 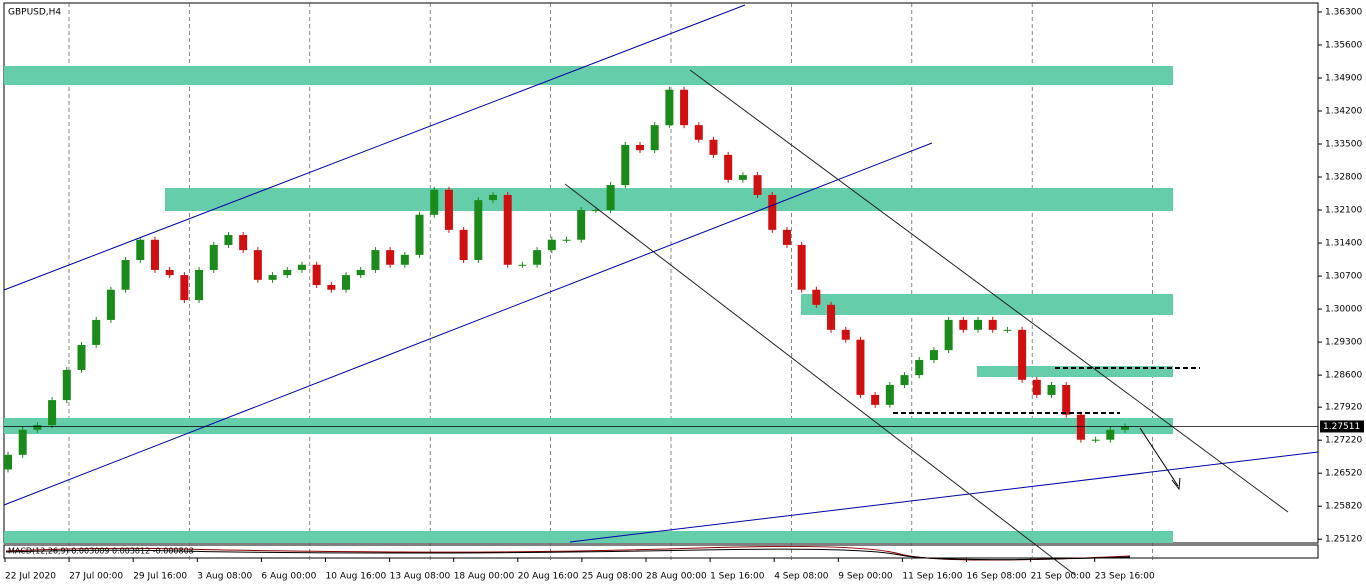 I want to click on y-tick-label: 1.31400, so click(x=1343, y=244).